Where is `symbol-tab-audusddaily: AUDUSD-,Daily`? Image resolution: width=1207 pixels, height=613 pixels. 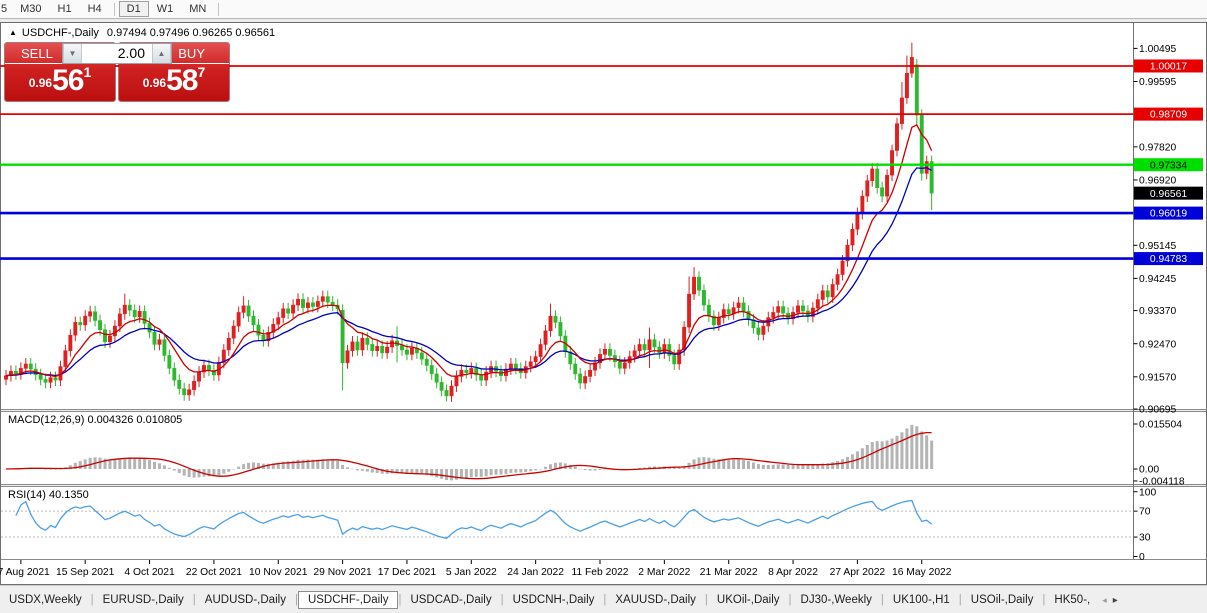
symbol-tab-audusddaily: AUDUSD-,Daily is located at coordinates (245, 600).